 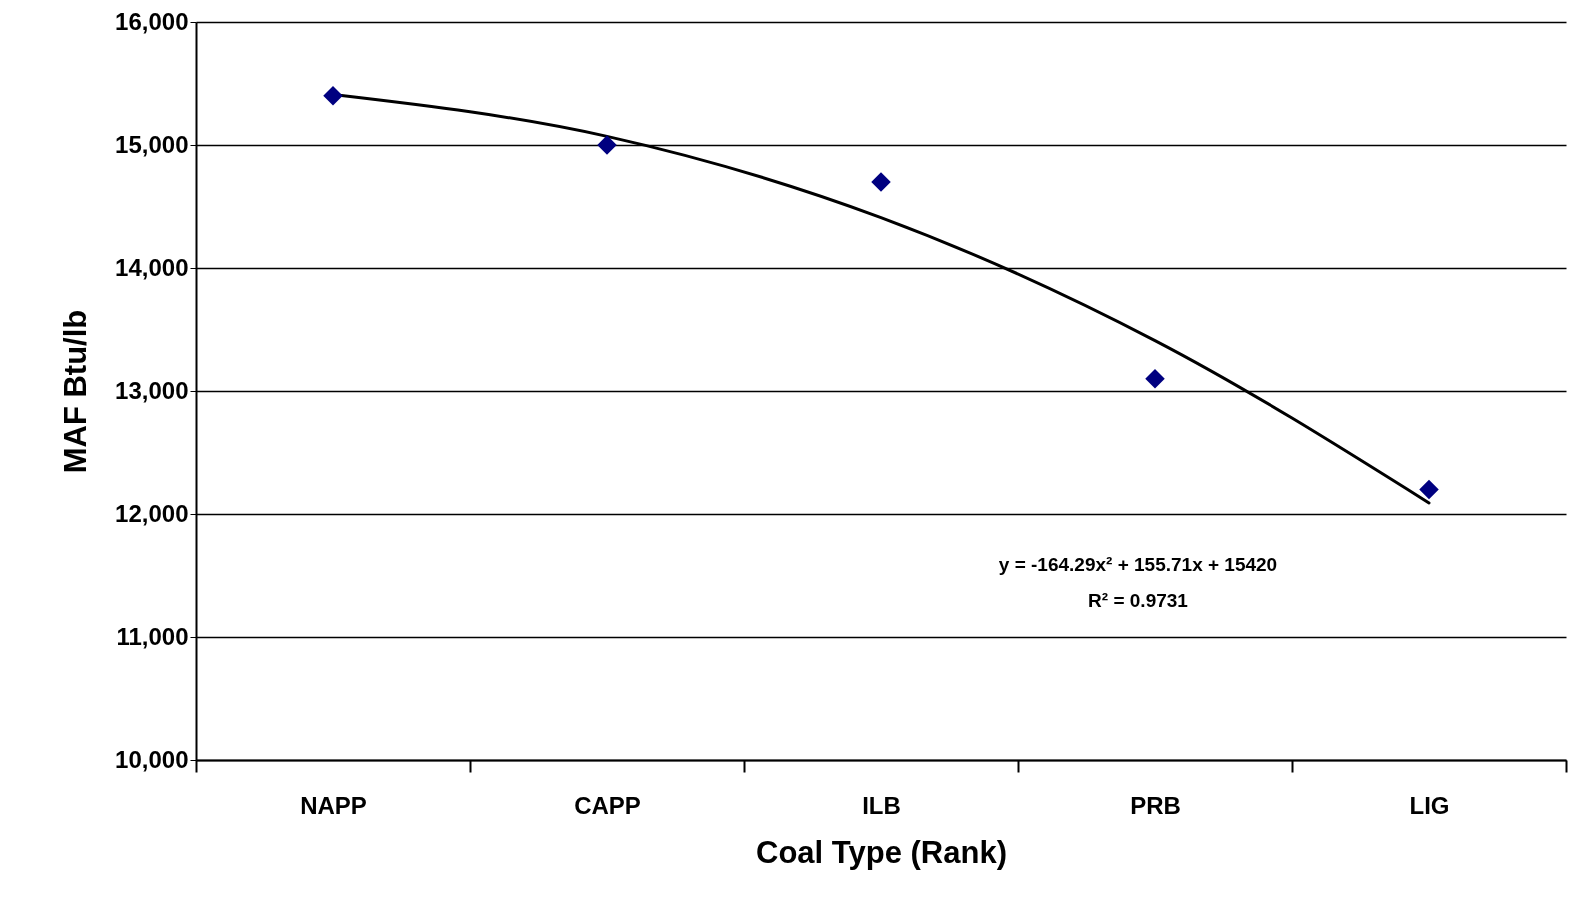 I want to click on x-tick-label: PRB, so click(x=1155, y=805).